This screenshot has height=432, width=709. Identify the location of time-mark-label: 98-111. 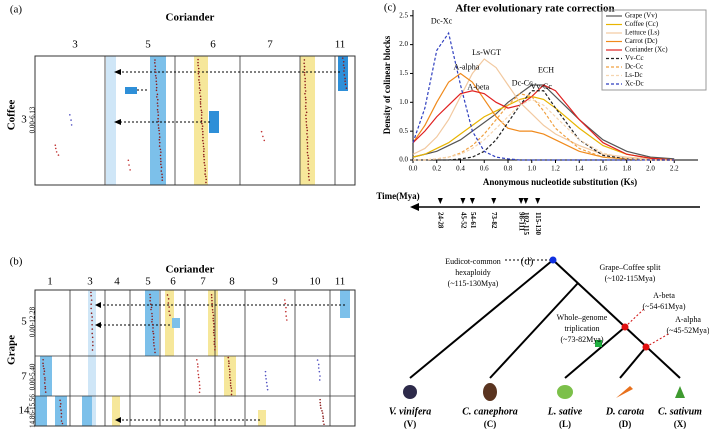
(521, 222).